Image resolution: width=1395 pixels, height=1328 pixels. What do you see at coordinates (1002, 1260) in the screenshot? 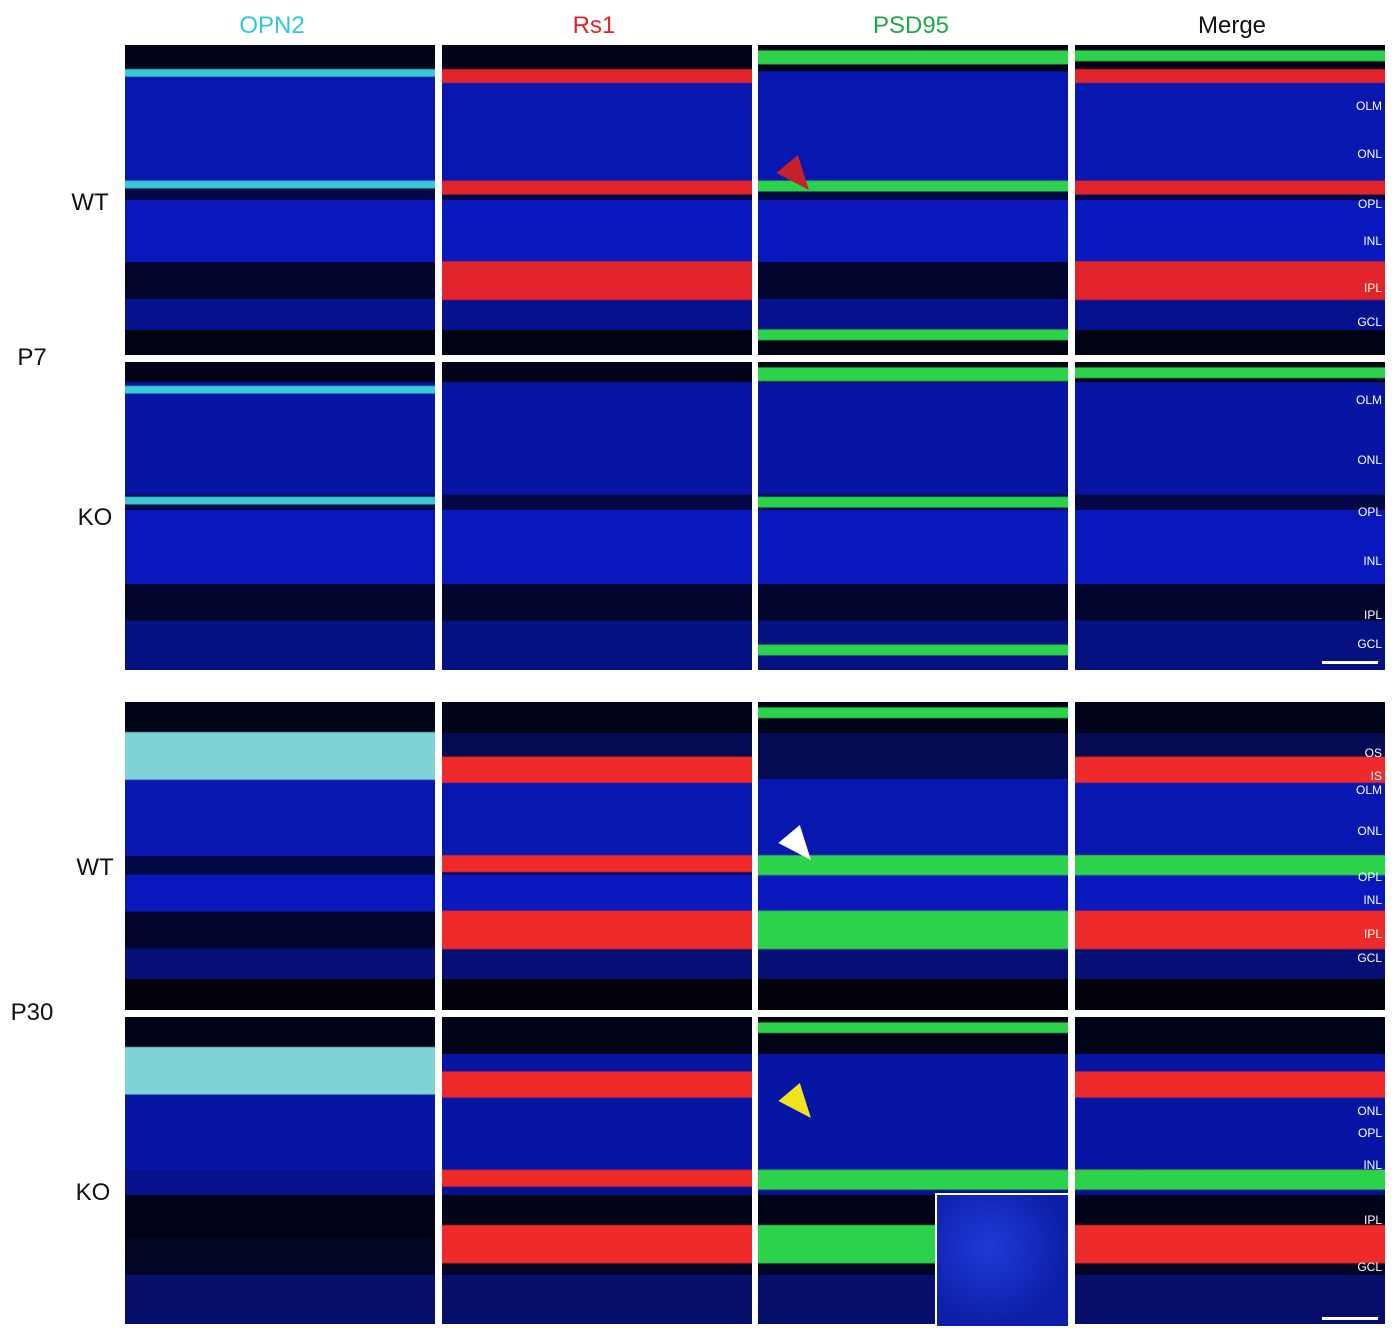
I see `inset` at bounding box center [1002, 1260].